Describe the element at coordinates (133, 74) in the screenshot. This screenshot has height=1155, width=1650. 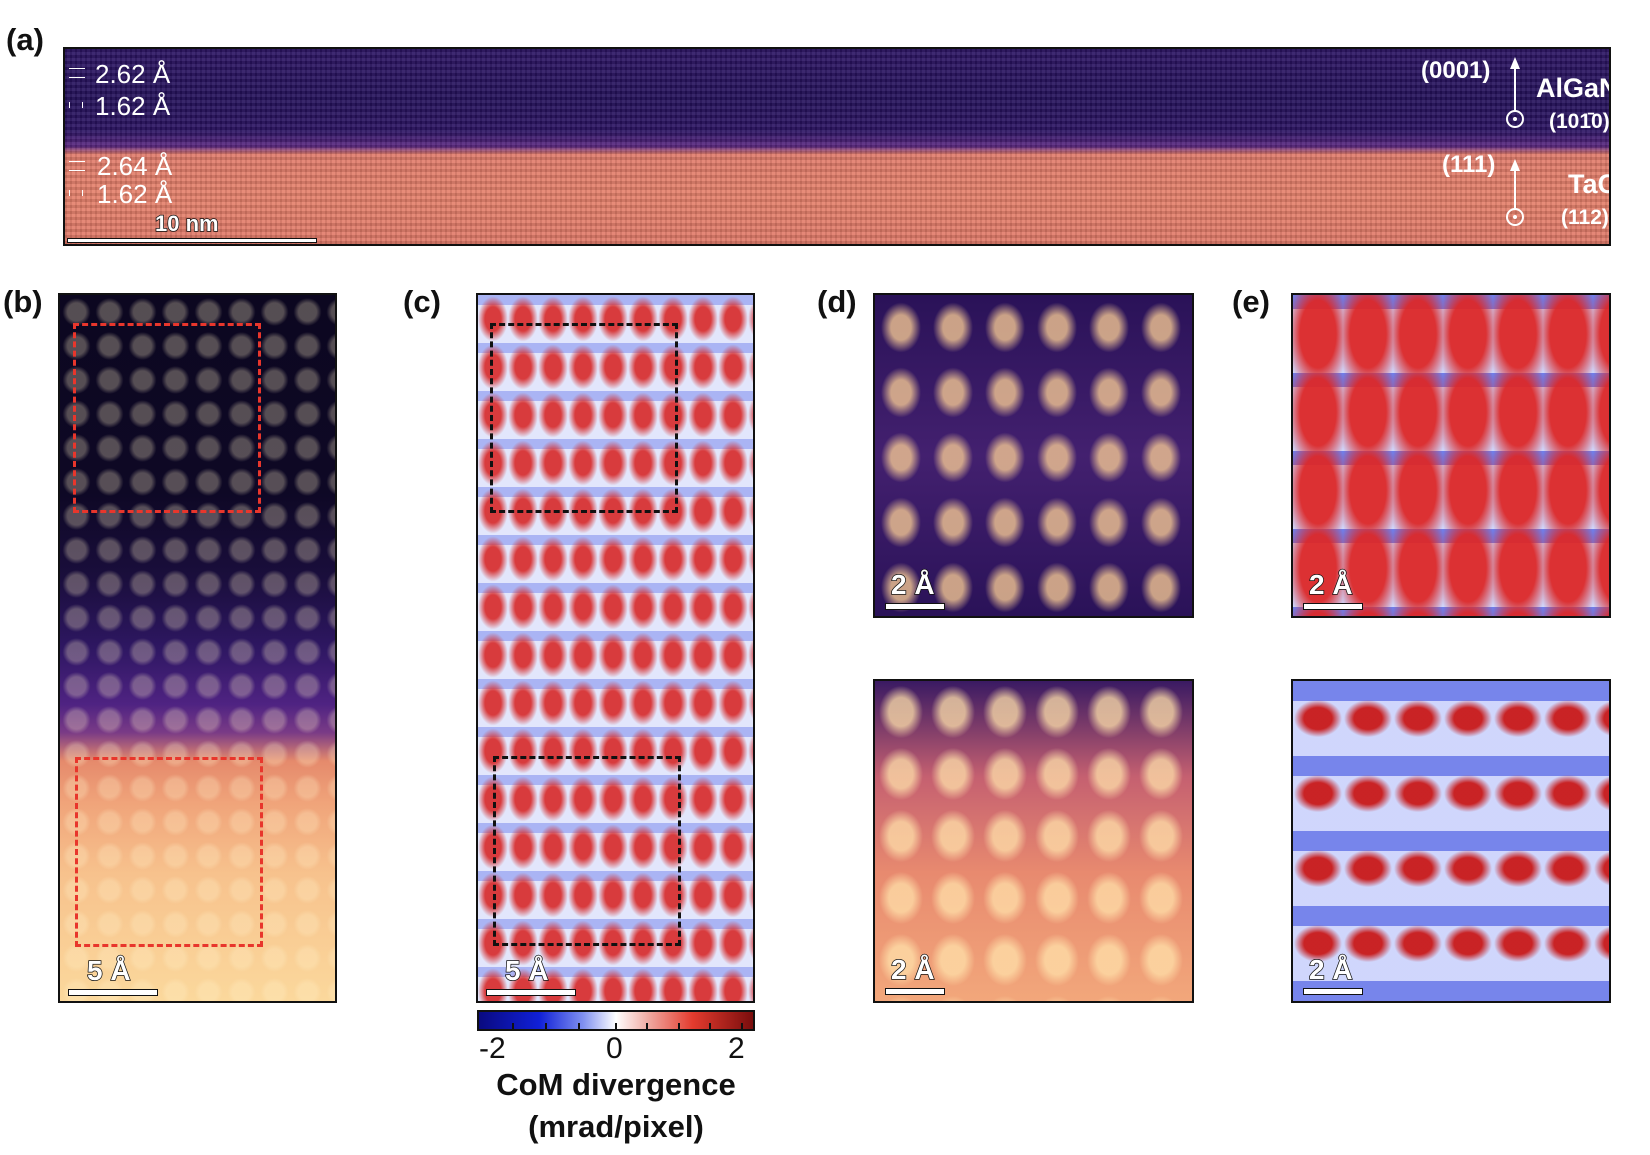
I see `spacing-label-algan-1: 2.62 Å` at that location.